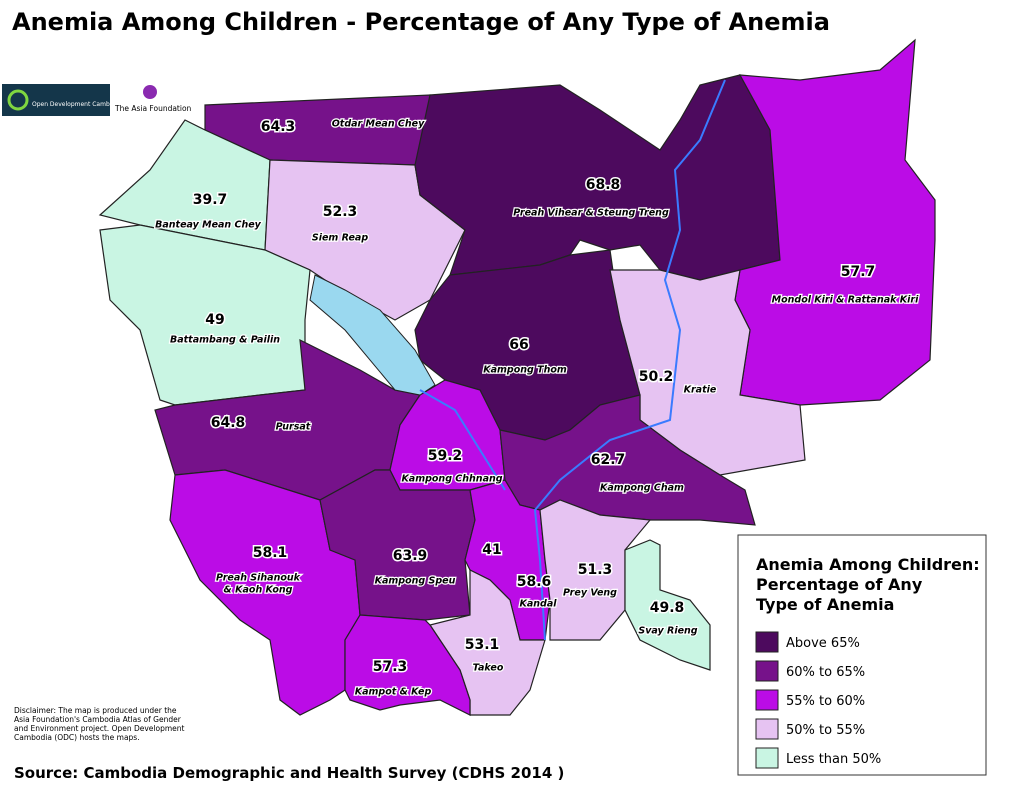  What do you see at coordinates (488, 668) in the screenshot?
I see `region-name: Takeo` at bounding box center [488, 668].